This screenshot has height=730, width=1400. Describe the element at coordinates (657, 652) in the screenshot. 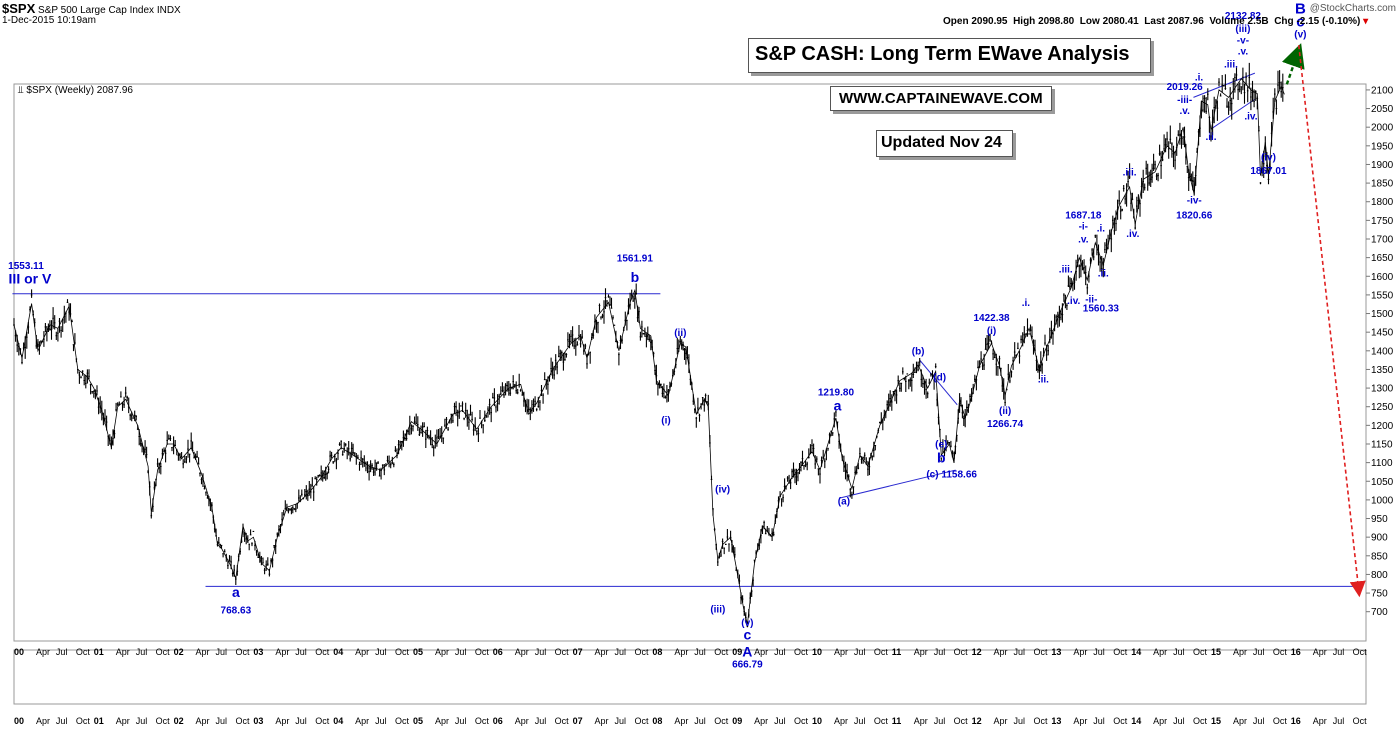

I see `x-tick-label: 08` at that location.